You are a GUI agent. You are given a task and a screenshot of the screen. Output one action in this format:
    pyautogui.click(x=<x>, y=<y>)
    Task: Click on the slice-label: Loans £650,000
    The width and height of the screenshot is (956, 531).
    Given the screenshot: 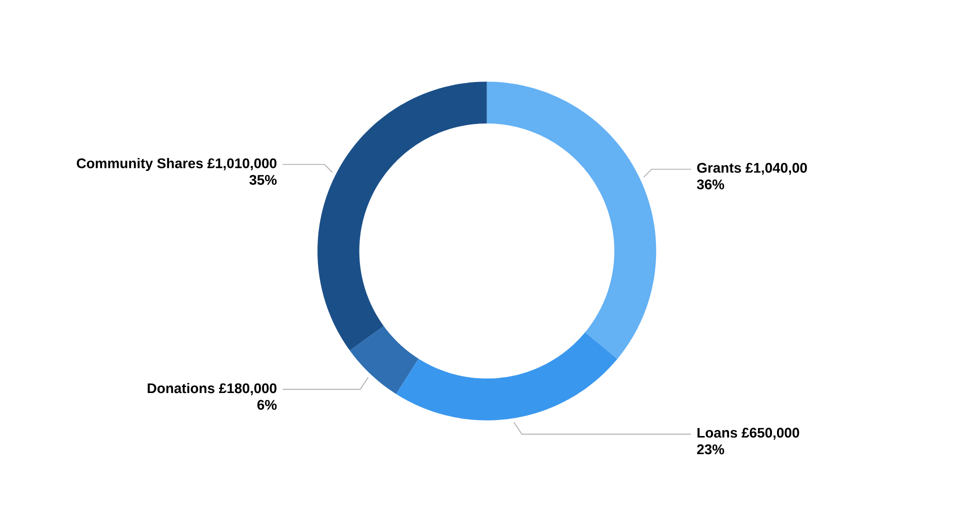 What is the action you would take?
    pyautogui.click(x=749, y=434)
    